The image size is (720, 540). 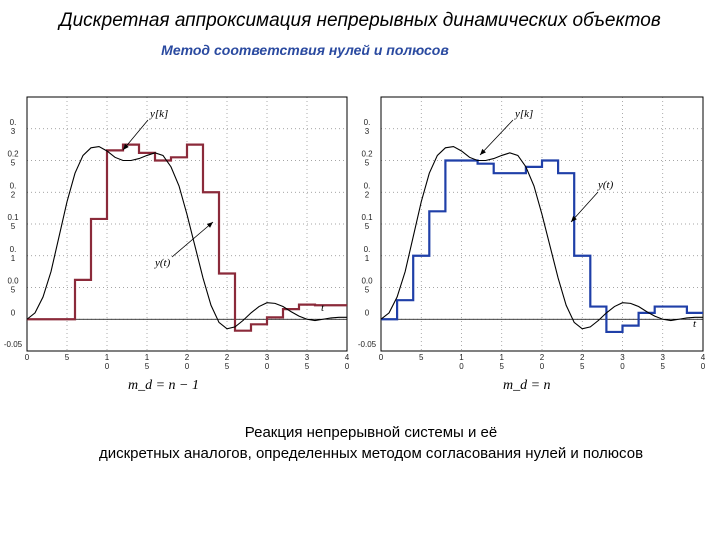 What do you see at coordinates (13, 194) in the screenshot?
I see `y-tick-label-line: 2` at bounding box center [13, 194].